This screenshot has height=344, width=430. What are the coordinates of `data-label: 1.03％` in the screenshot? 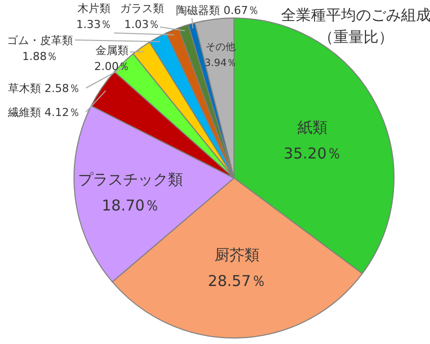 It's located at (142, 24).